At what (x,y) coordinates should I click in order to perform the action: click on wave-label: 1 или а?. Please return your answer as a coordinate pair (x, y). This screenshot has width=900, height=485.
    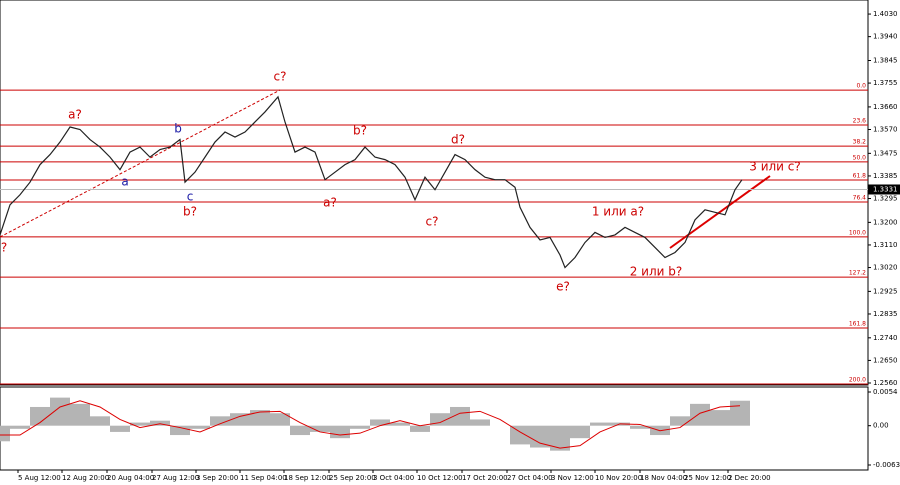
    Looking at the image, I should click on (618, 212).